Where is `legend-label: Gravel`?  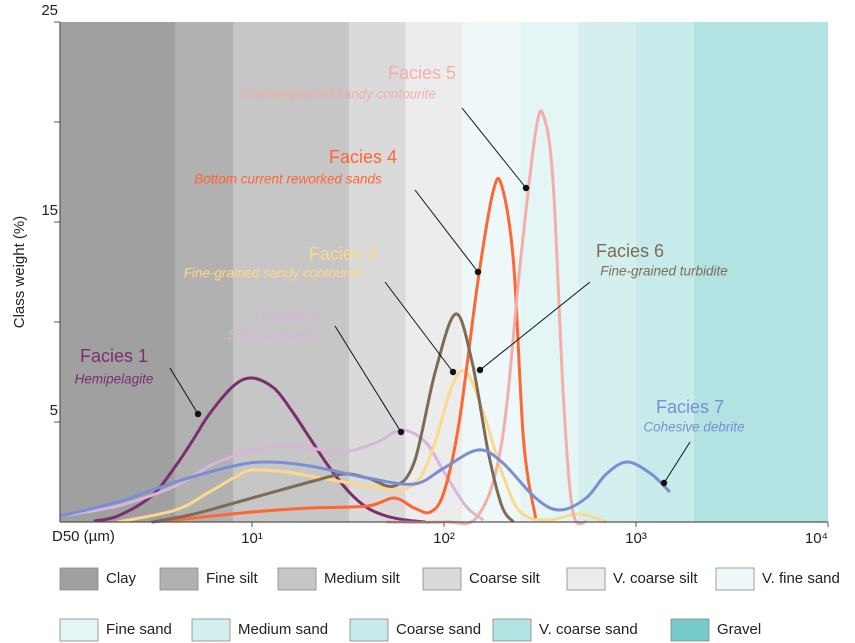
legend-label: Gravel is located at coordinates (739, 629).